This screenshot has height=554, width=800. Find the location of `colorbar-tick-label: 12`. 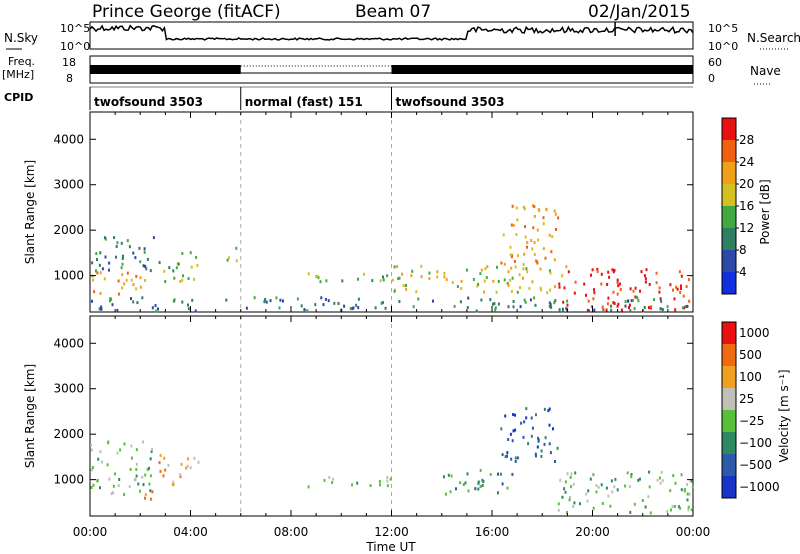

colorbar-tick-label: 12 is located at coordinates (746, 228).